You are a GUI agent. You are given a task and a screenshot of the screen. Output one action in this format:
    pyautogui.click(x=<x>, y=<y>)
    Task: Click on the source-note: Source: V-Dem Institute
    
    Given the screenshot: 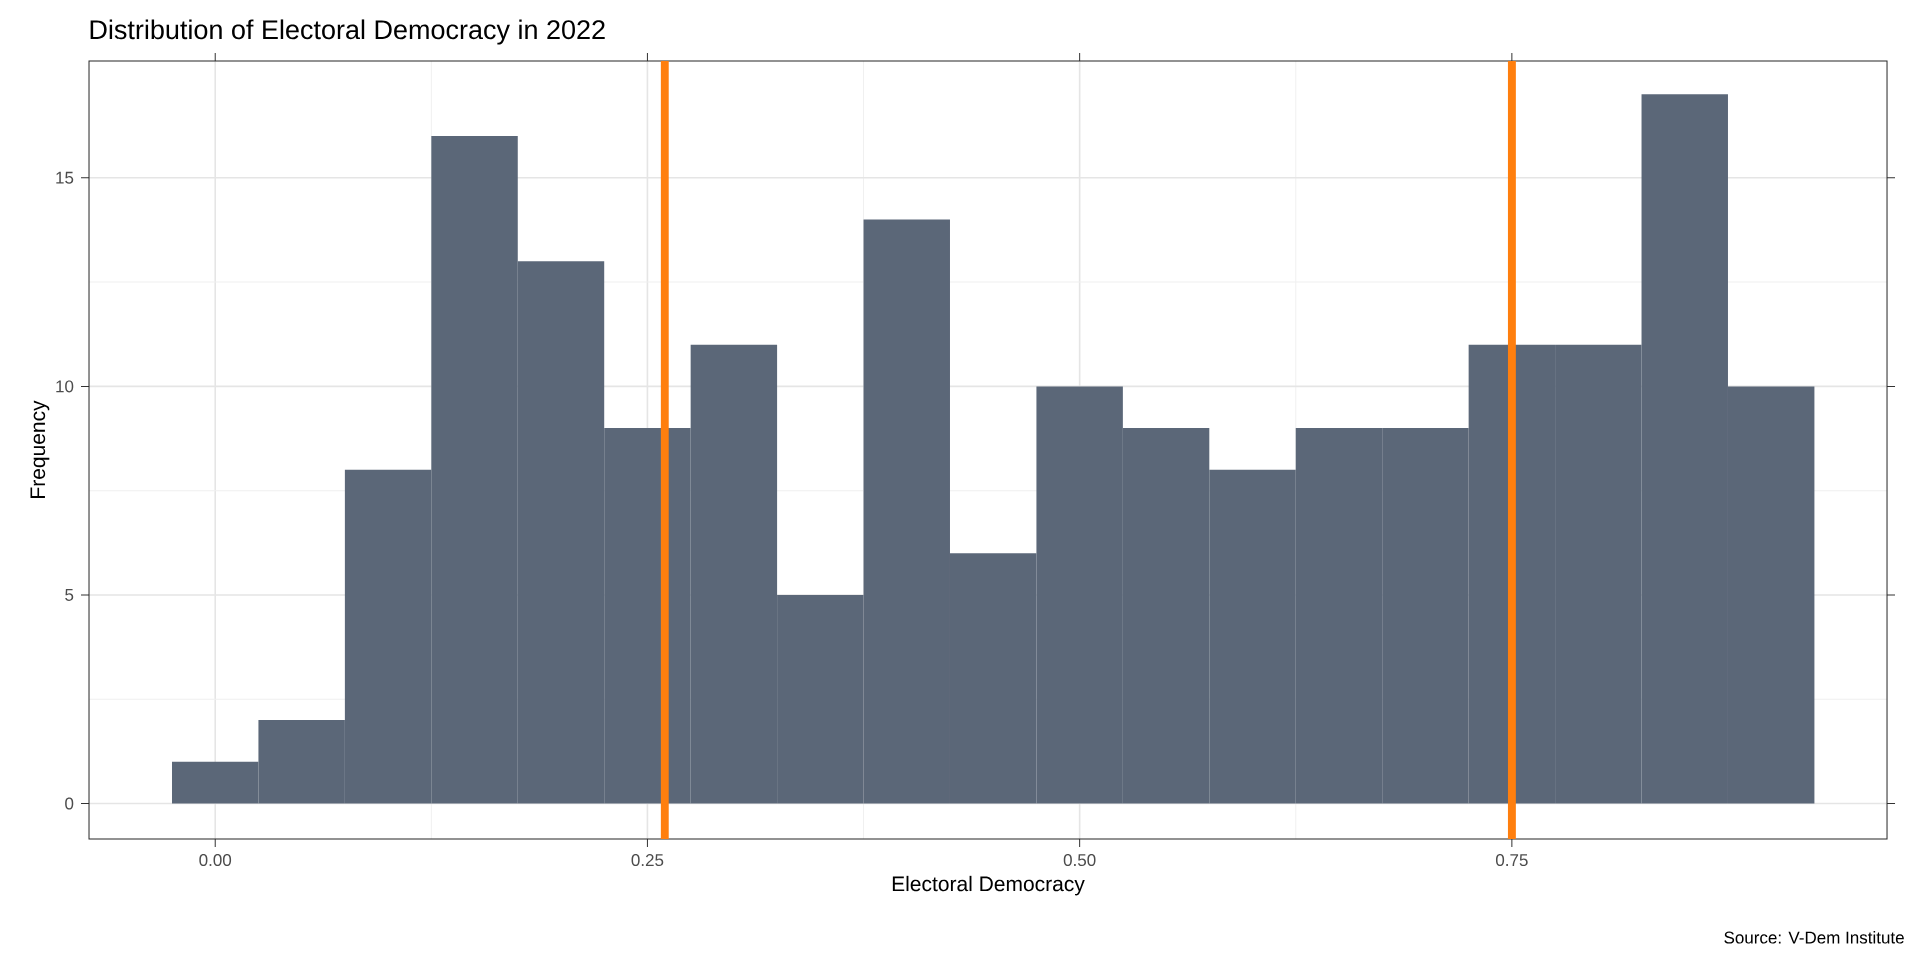 What is the action you would take?
    pyautogui.click(x=1814, y=937)
    